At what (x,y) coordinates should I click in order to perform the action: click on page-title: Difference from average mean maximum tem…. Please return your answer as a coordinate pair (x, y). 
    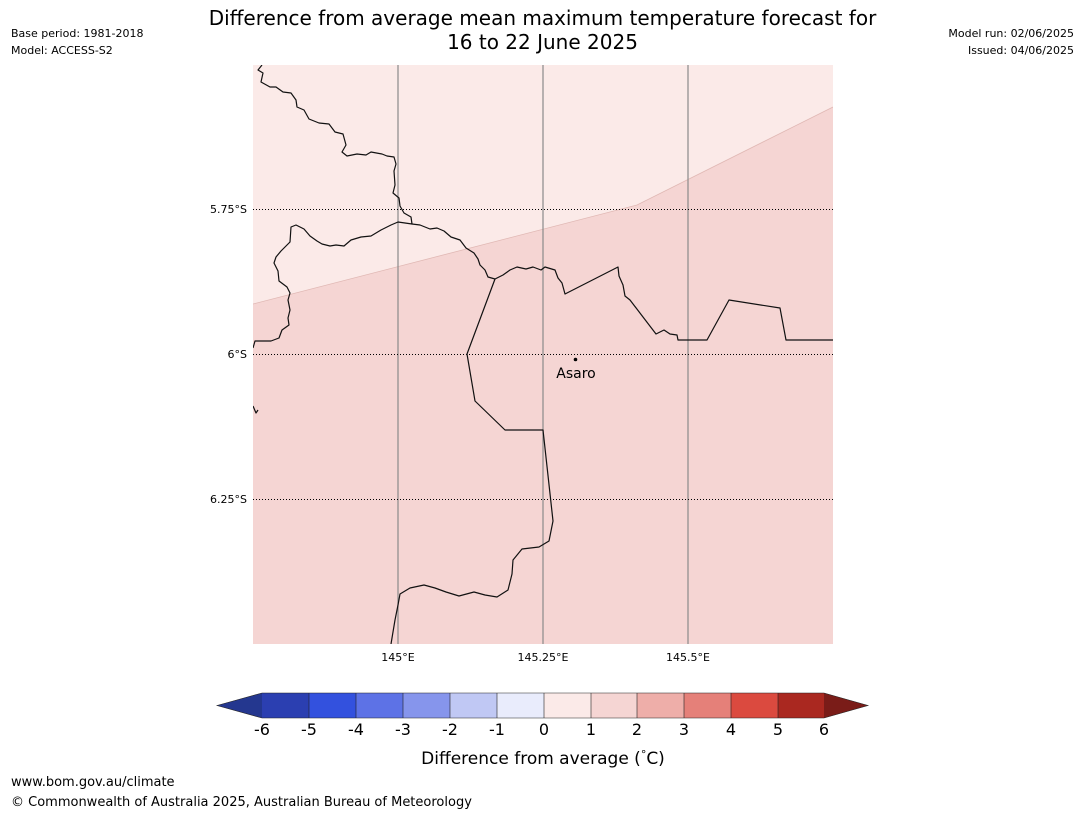
    Looking at the image, I should click on (542, 30).